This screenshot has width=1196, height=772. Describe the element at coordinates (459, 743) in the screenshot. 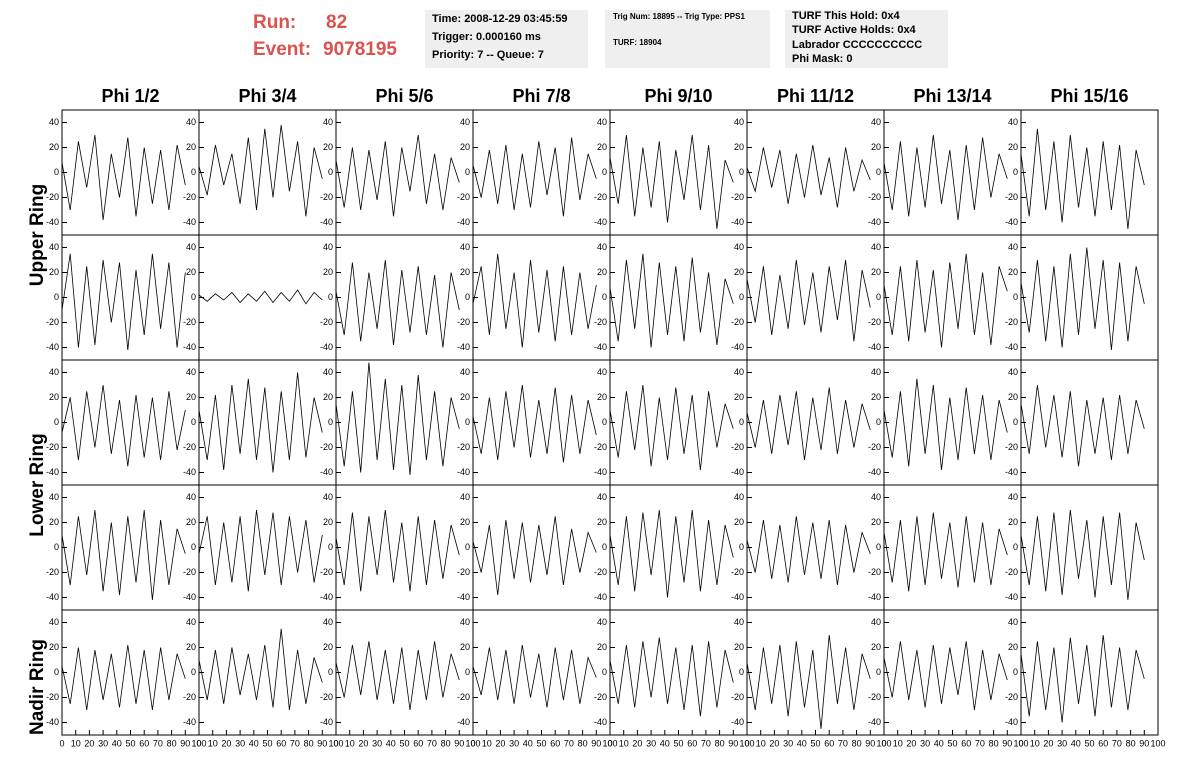

I see `x-tick-label: 90` at that location.